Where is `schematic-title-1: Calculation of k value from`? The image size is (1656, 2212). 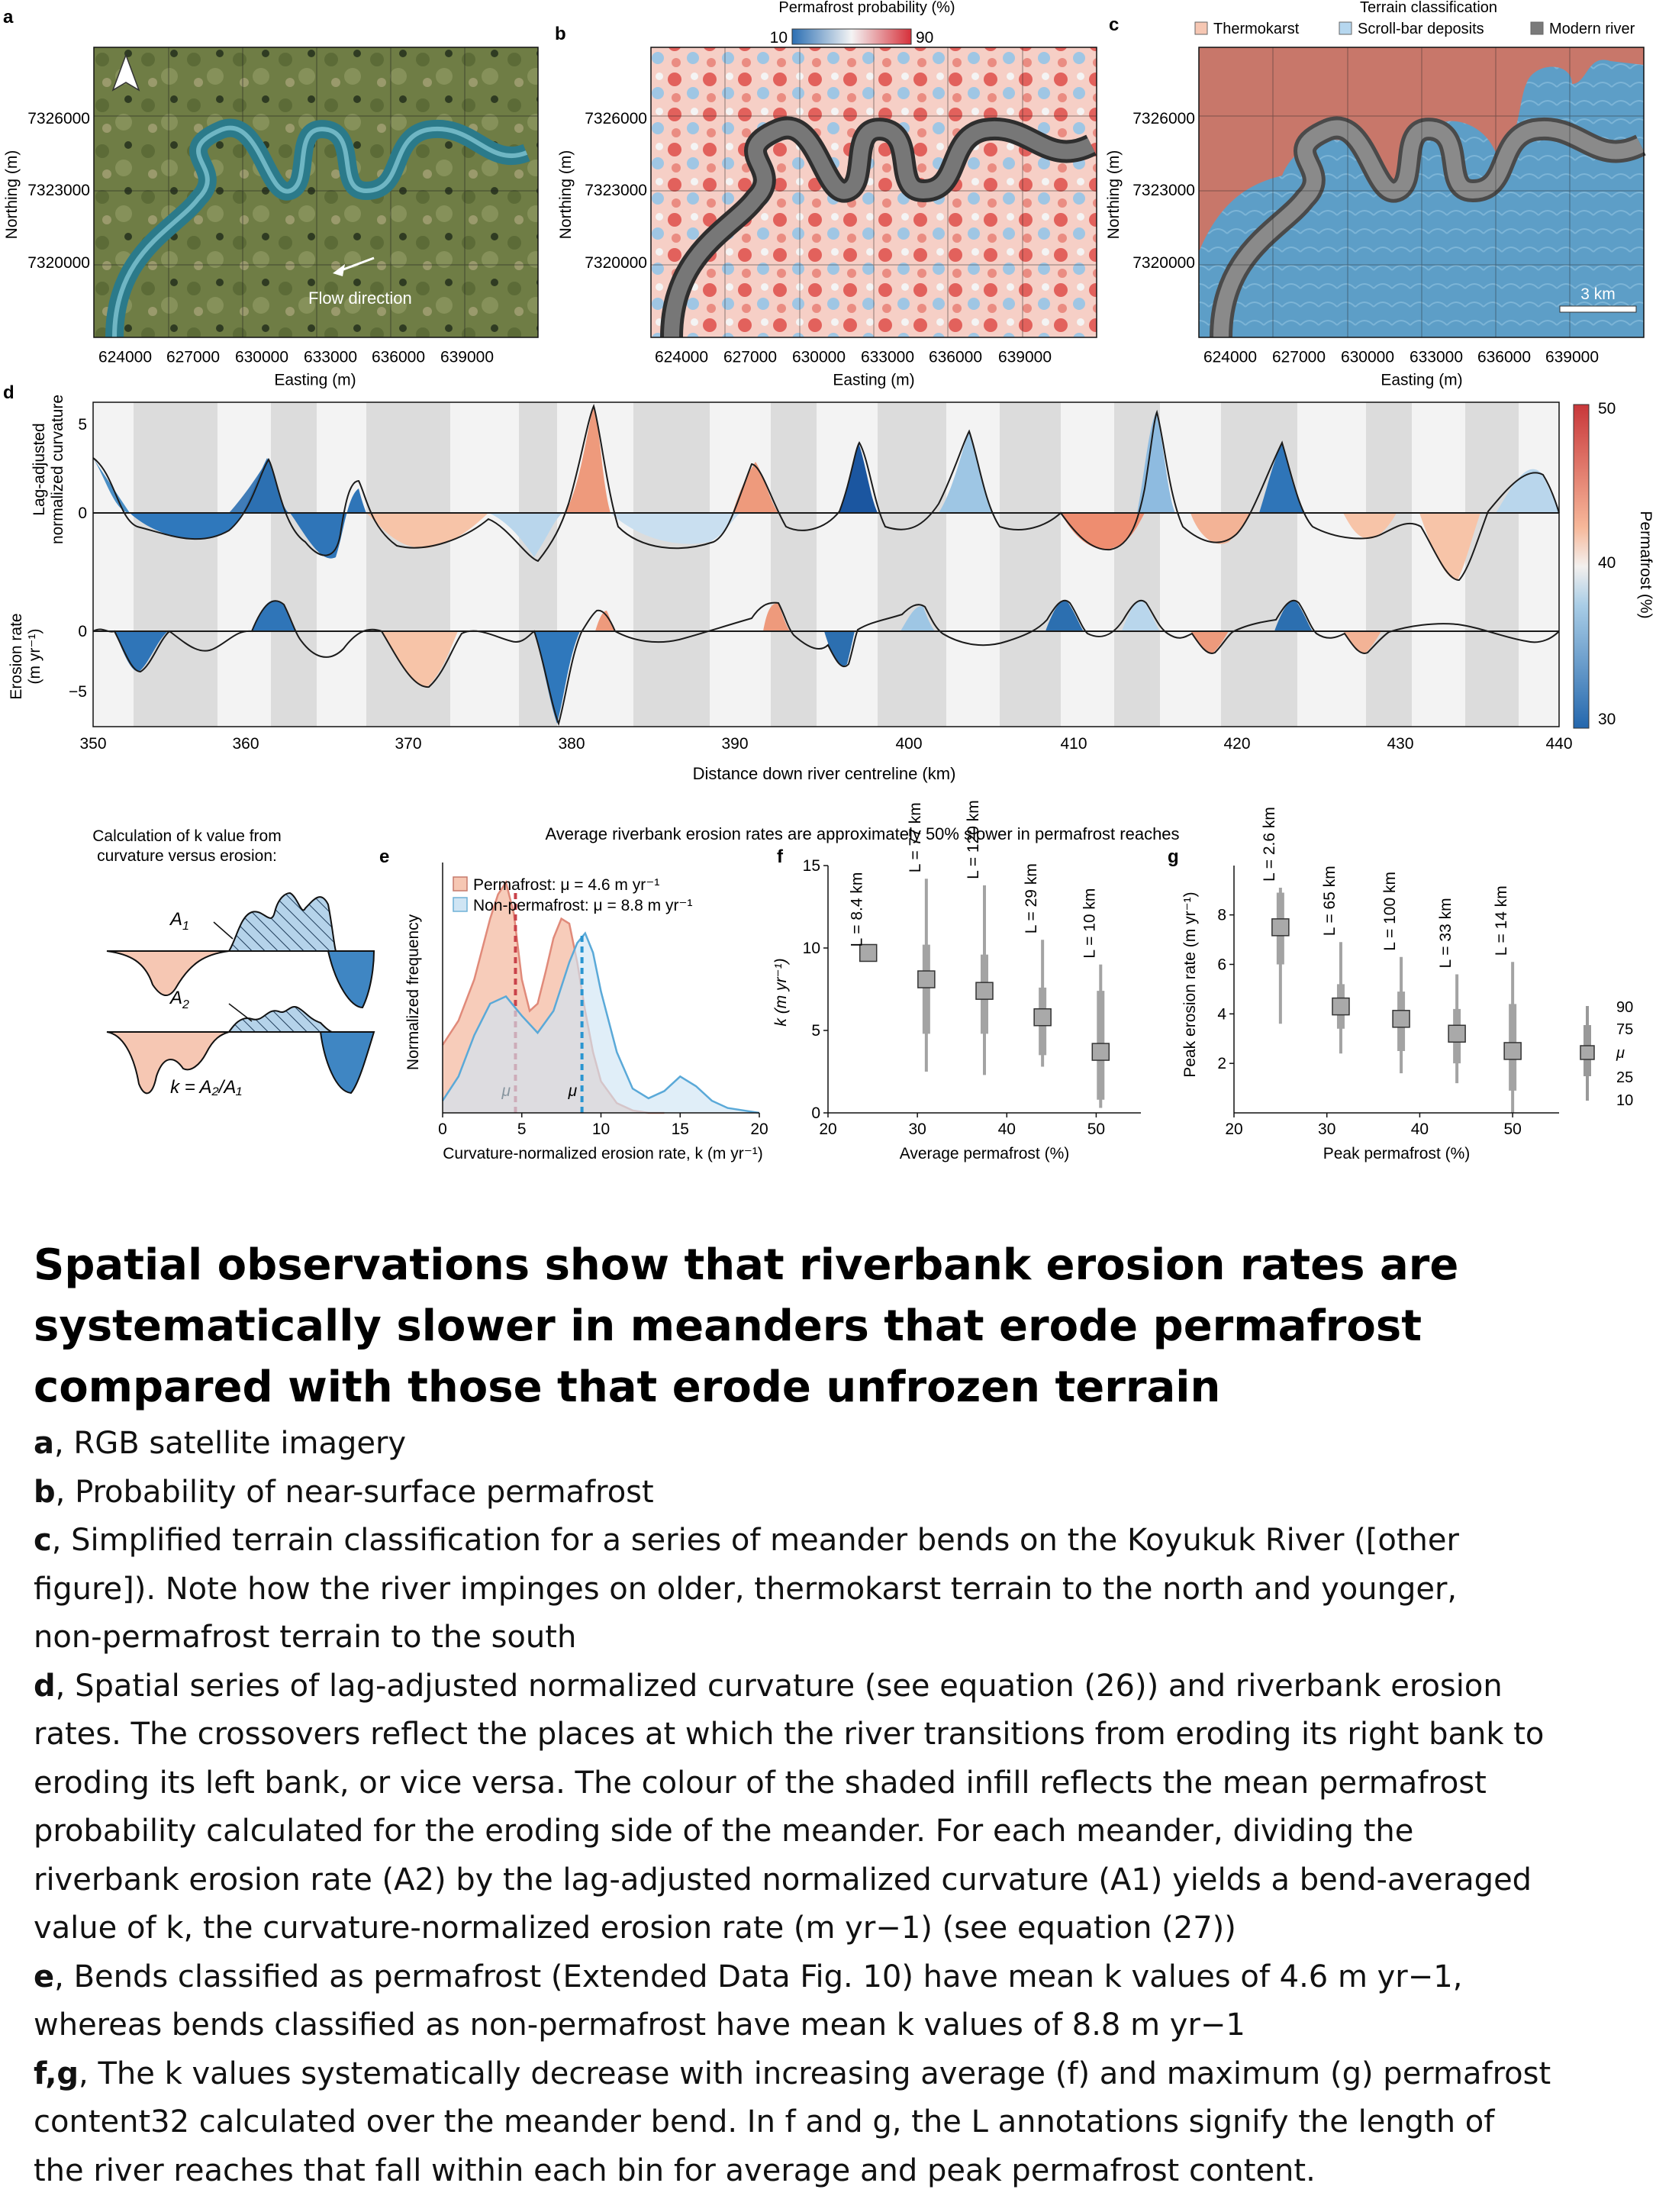
schematic-title-1: Calculation of k value from is located at coordinates (186, 836).